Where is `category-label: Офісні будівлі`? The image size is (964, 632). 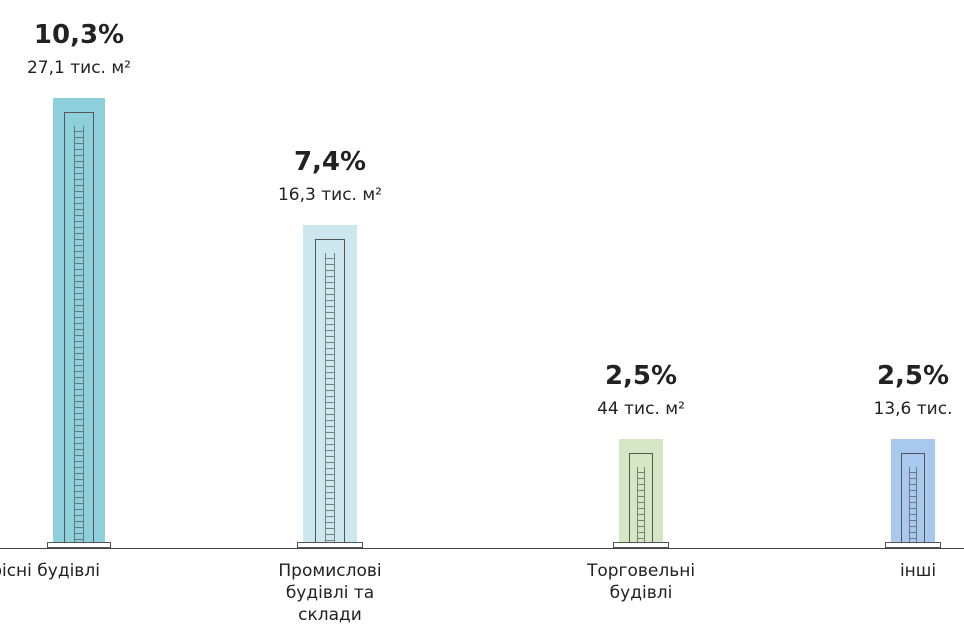 category-label: Офісні будівлі is located at coordinates (50, 571).